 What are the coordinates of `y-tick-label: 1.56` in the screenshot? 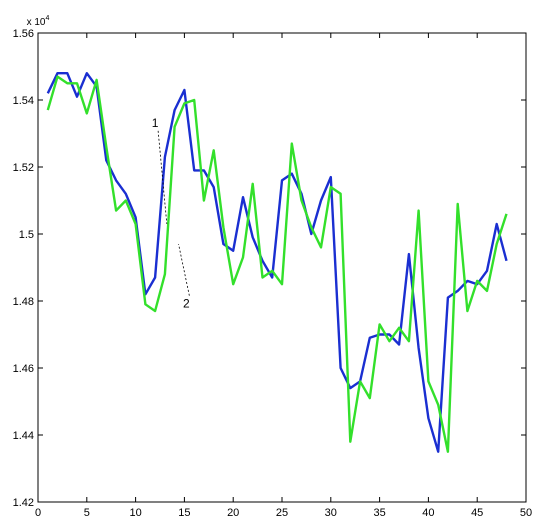 It's located at (23, 34).